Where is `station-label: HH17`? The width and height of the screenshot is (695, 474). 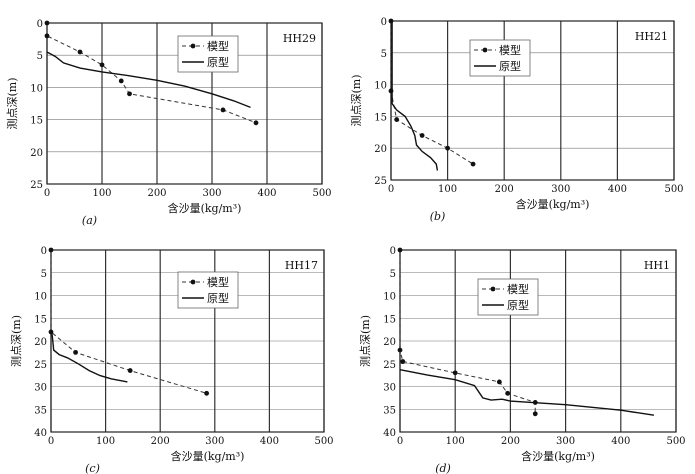 station-label: HH17 is located at coordinates (301, 265).